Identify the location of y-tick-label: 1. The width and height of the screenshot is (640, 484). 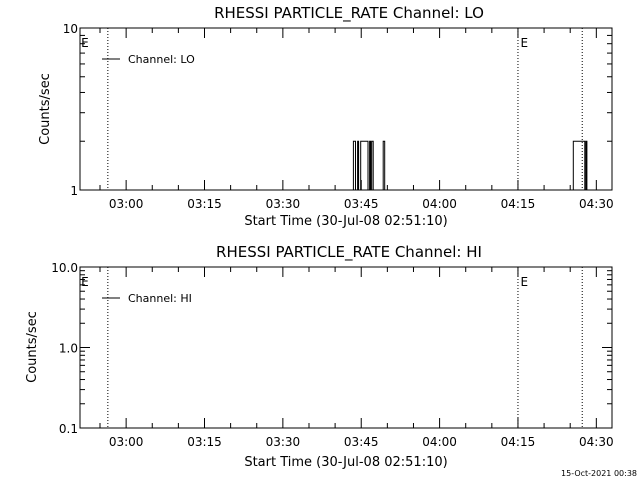
(74, 191).